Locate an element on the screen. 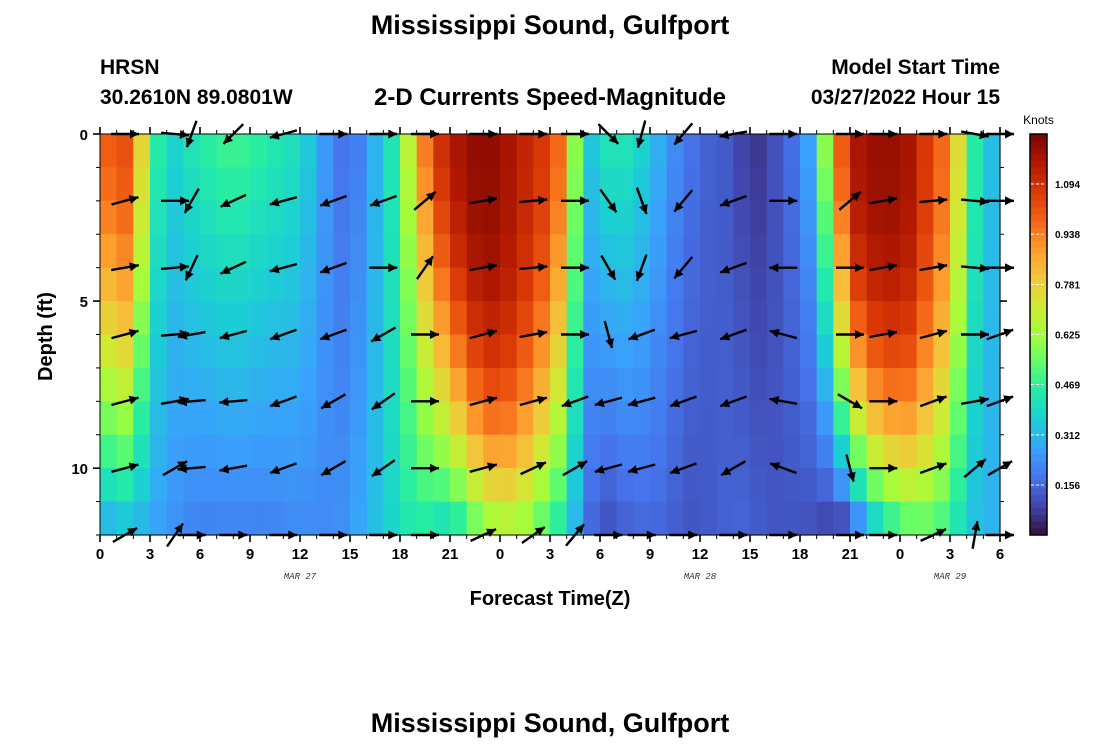 The width and height of the screenshot is (1100, 750). model-start-label: Model Start Time is located at coordinates (915, 67).